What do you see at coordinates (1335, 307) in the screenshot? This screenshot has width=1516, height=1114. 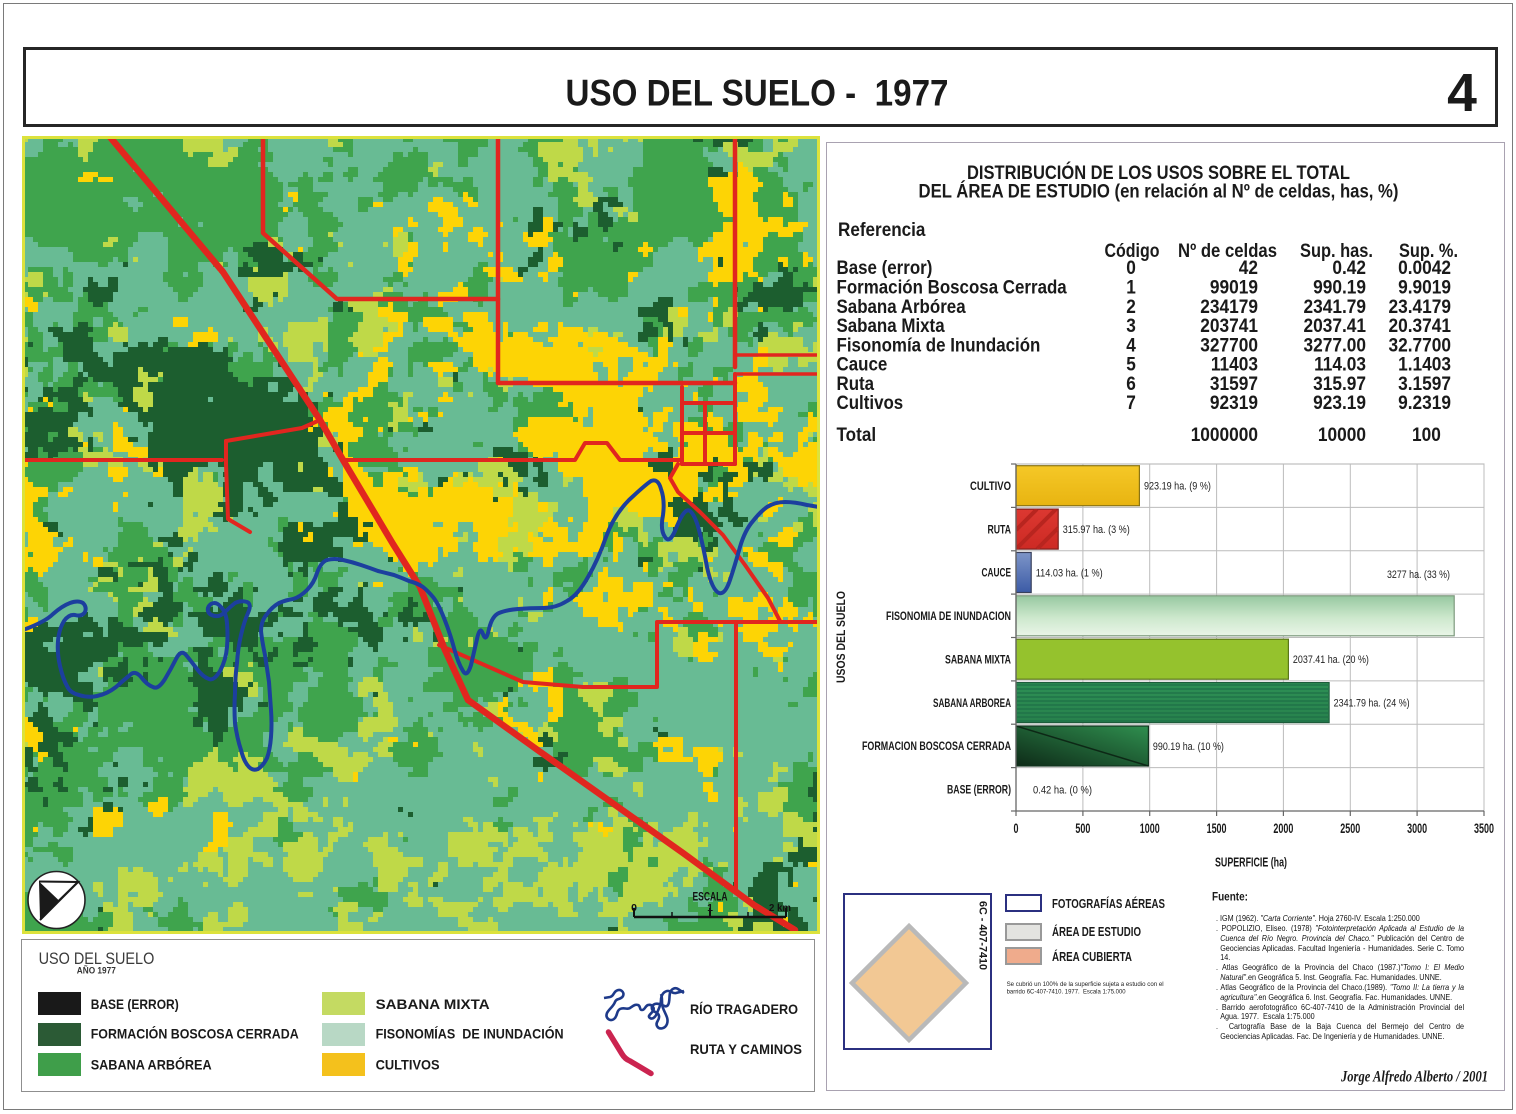 I see `svg-text: 2341.79` at bounding box center [1335, 307].